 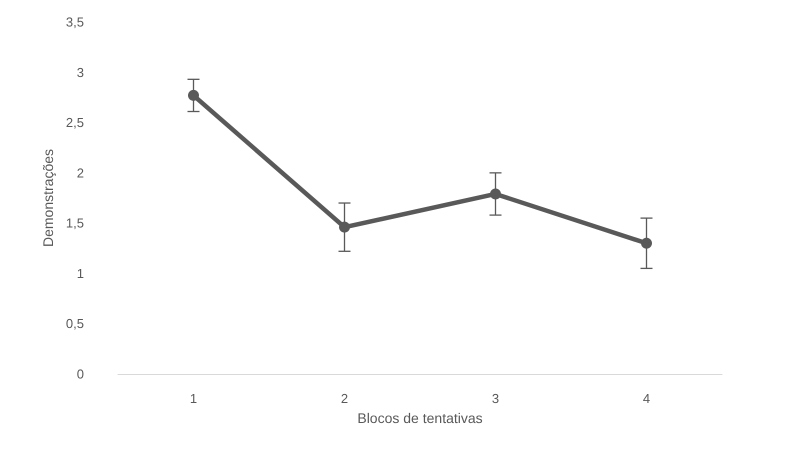 What do you see at coordinates (344, 398) in the screenshot?
I see `x-tick-label: 2` at bounding box center [344, 398].